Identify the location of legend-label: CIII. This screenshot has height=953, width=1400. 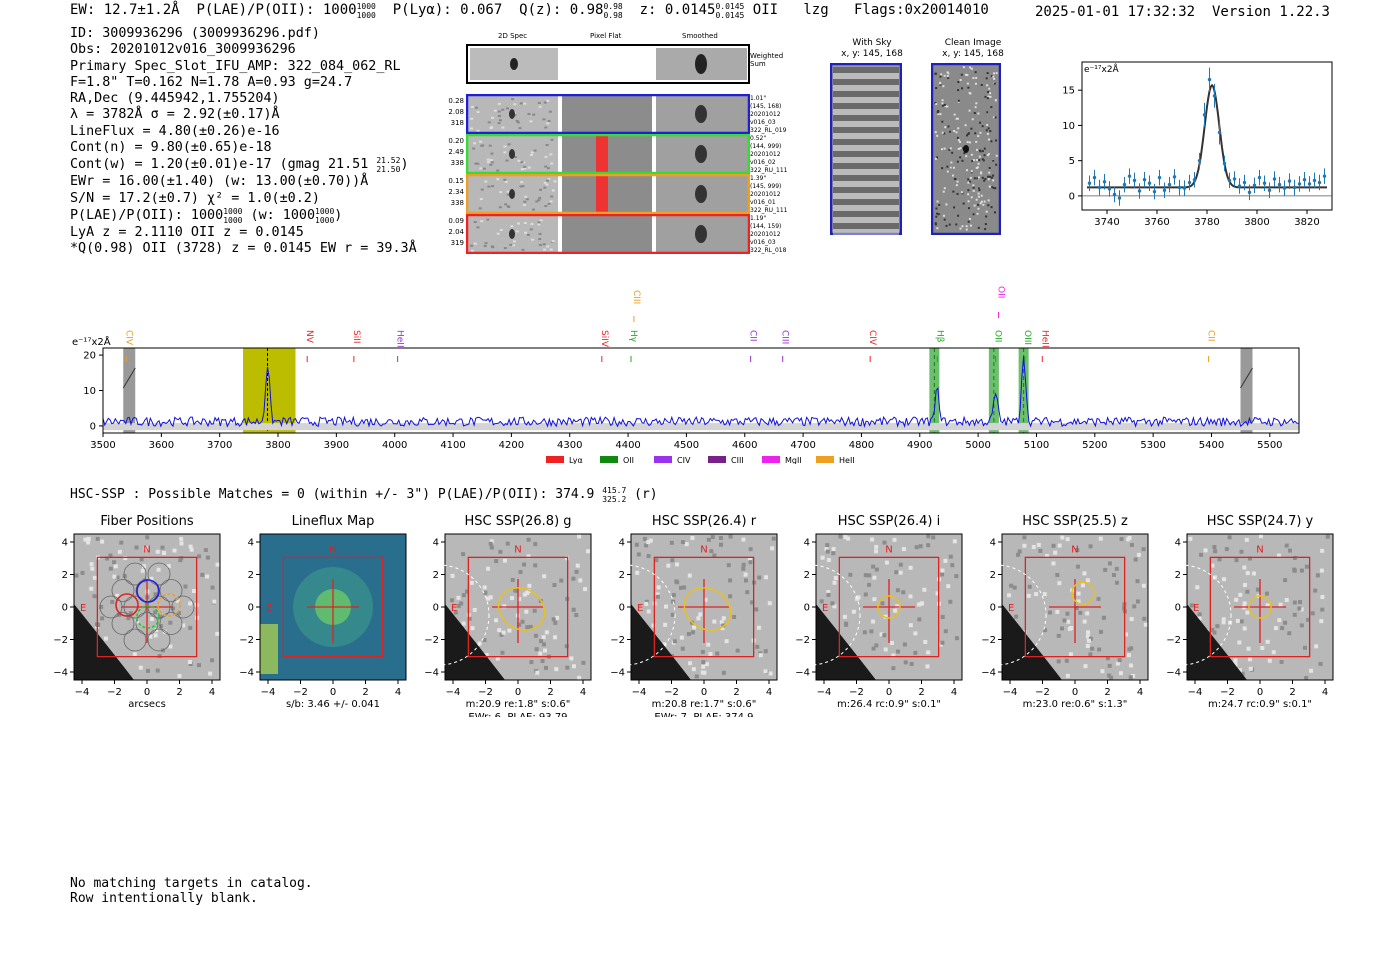
(737, 460).